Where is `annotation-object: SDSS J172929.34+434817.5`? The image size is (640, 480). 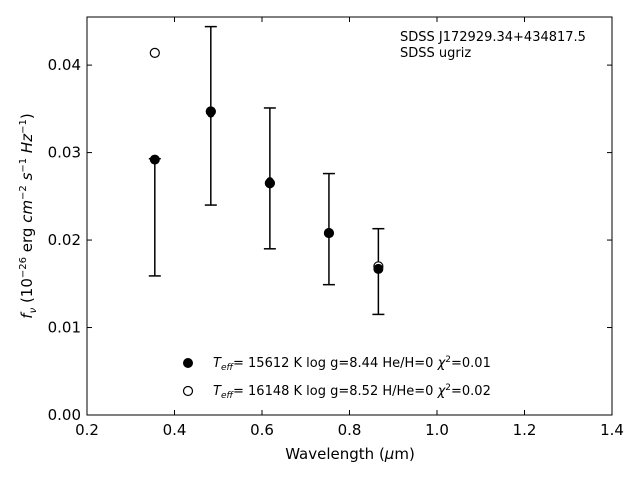
annotation-object: SDSS J172929.34+434817.5 is located at coordinates (493, 37).